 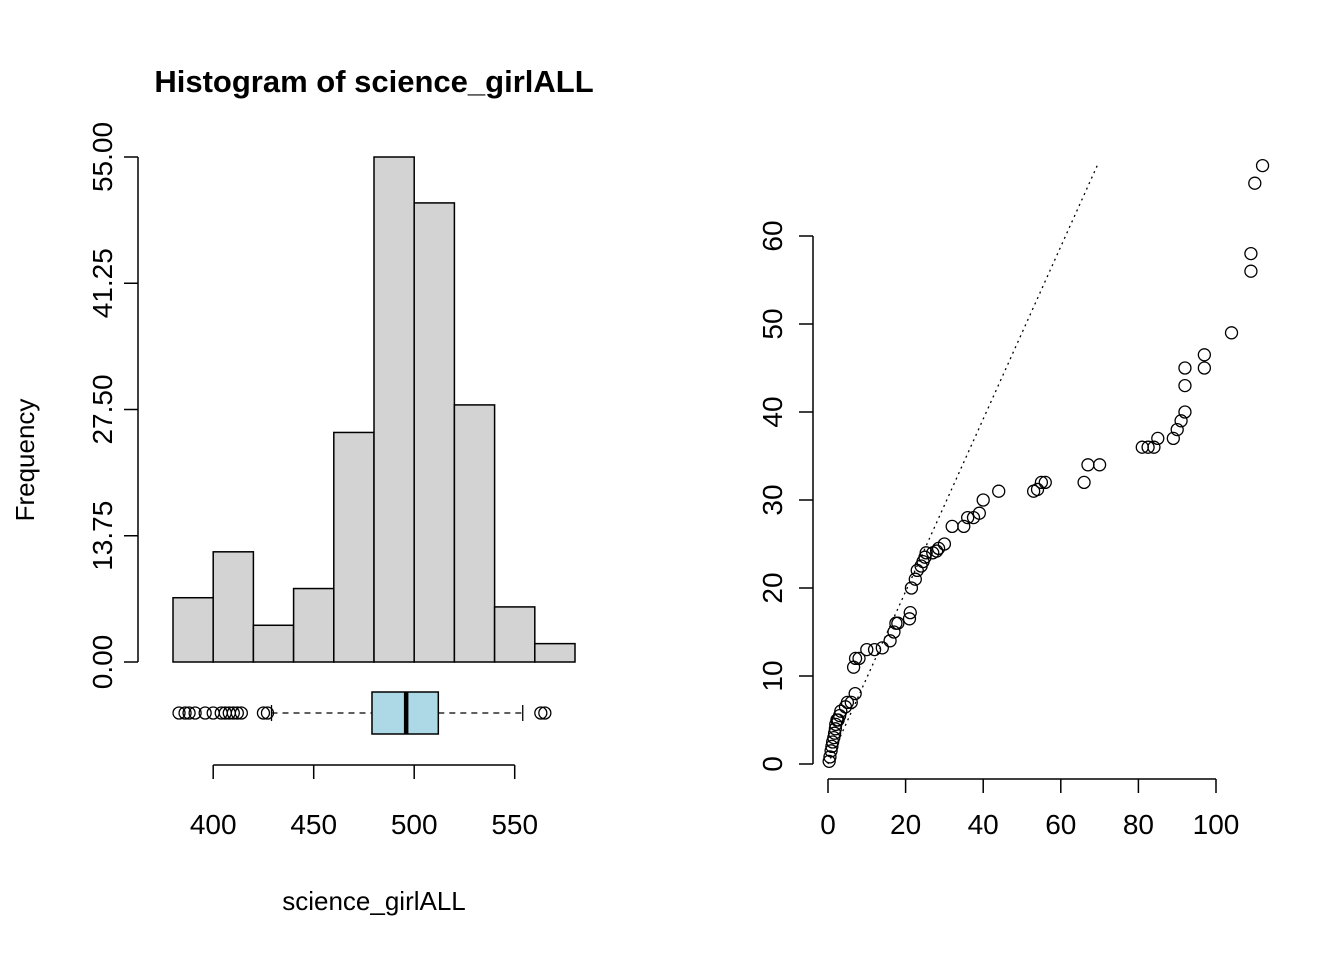 I want to click on histogram-x-tick-label: 500, so click(x=414, y=824).